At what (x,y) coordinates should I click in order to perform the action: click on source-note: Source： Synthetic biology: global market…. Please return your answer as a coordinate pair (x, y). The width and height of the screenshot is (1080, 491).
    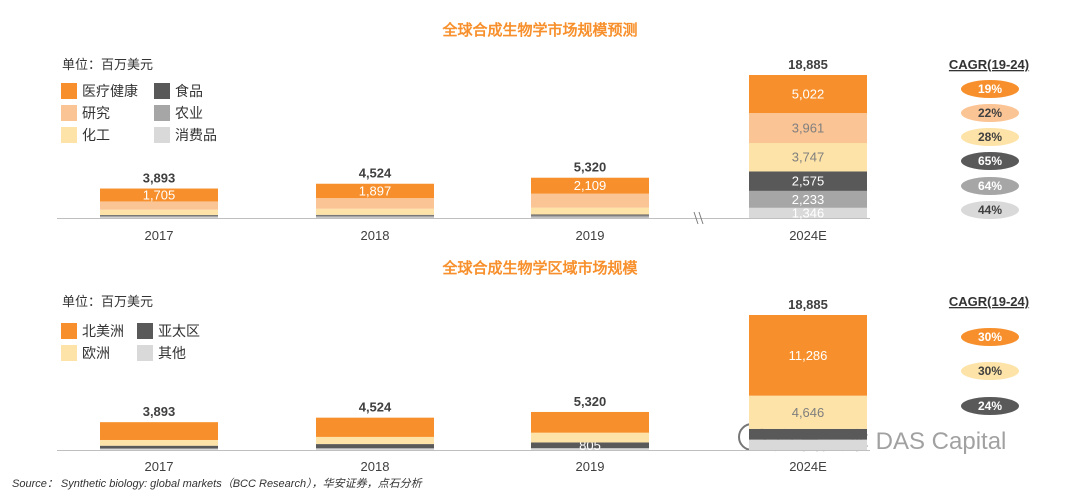
    Looking at the image, I should click on (218, 483).